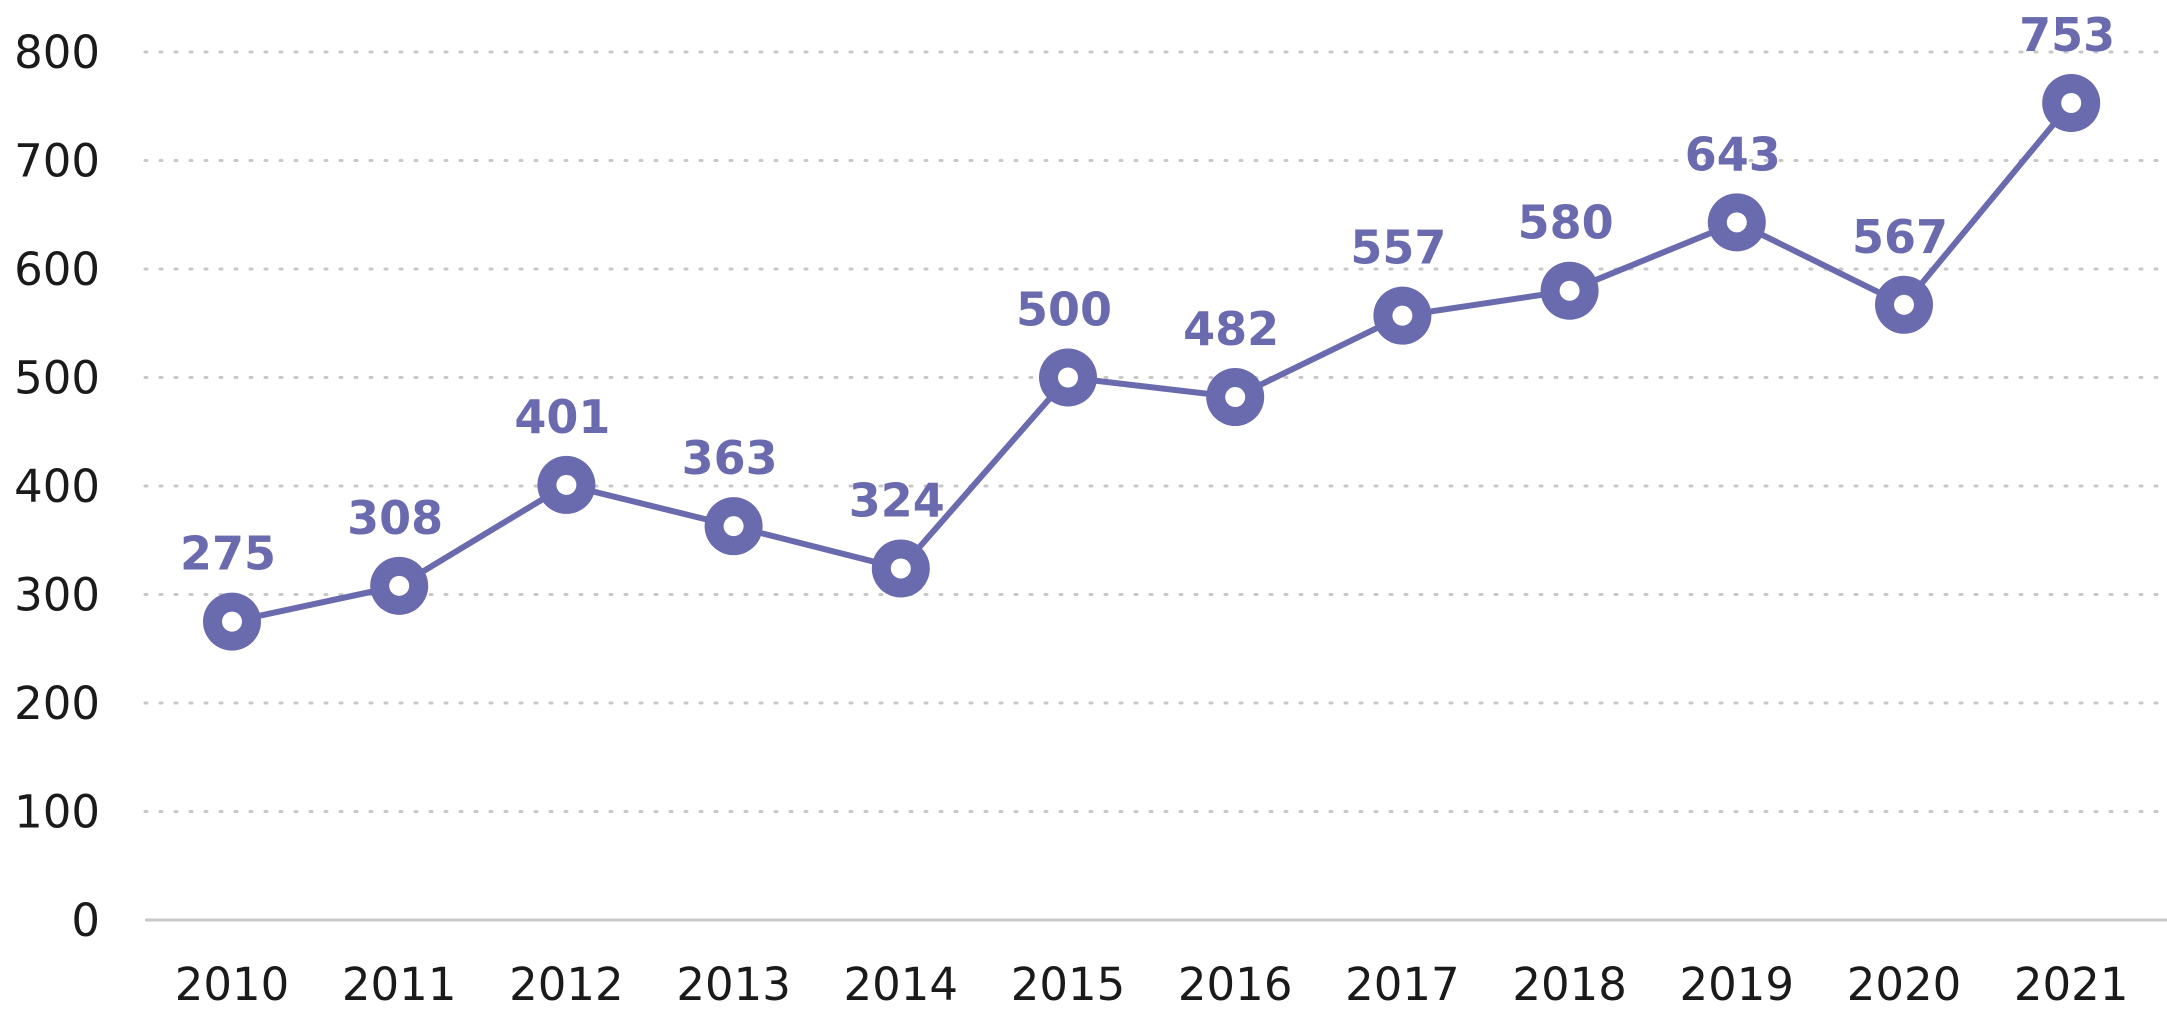  What do you see at coordinates (1569, 984) in the screenshot?
I see `x-tick-label: 2018` at bounding box center [1569, 984].